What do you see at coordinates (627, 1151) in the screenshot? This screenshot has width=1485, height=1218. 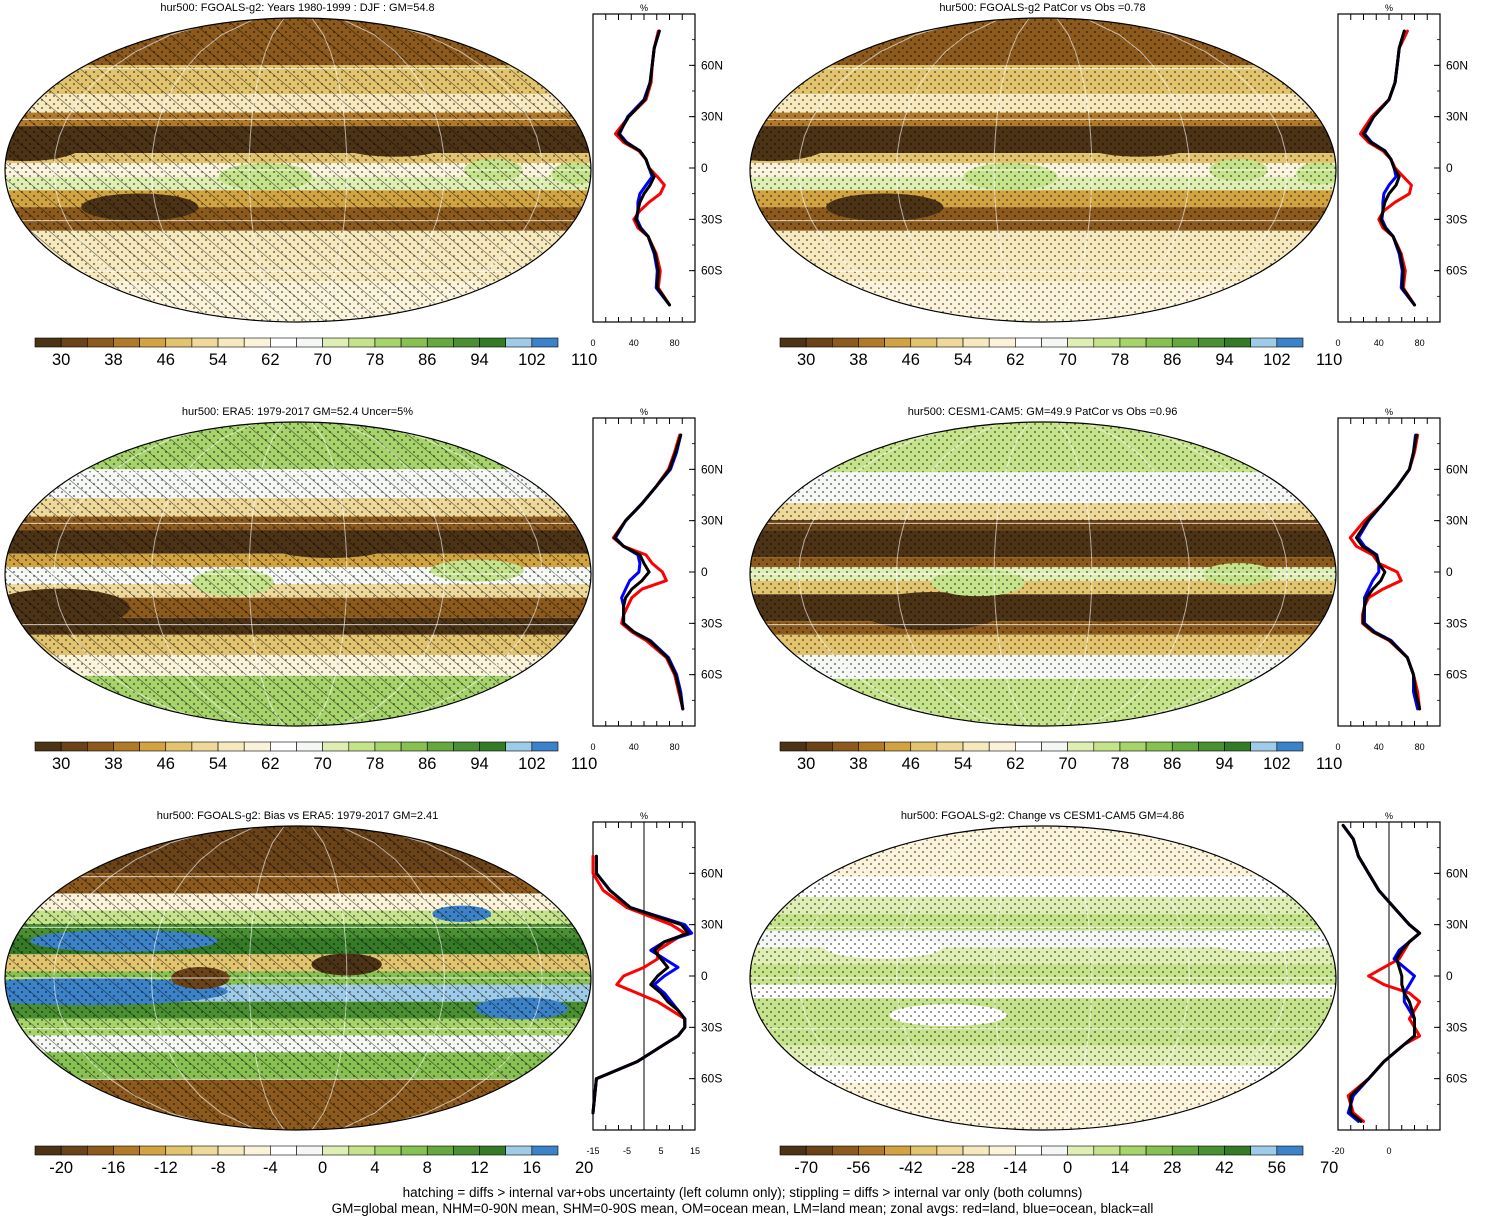 I see `zonal-x-label: -5` at bounding box center [627, 1151].